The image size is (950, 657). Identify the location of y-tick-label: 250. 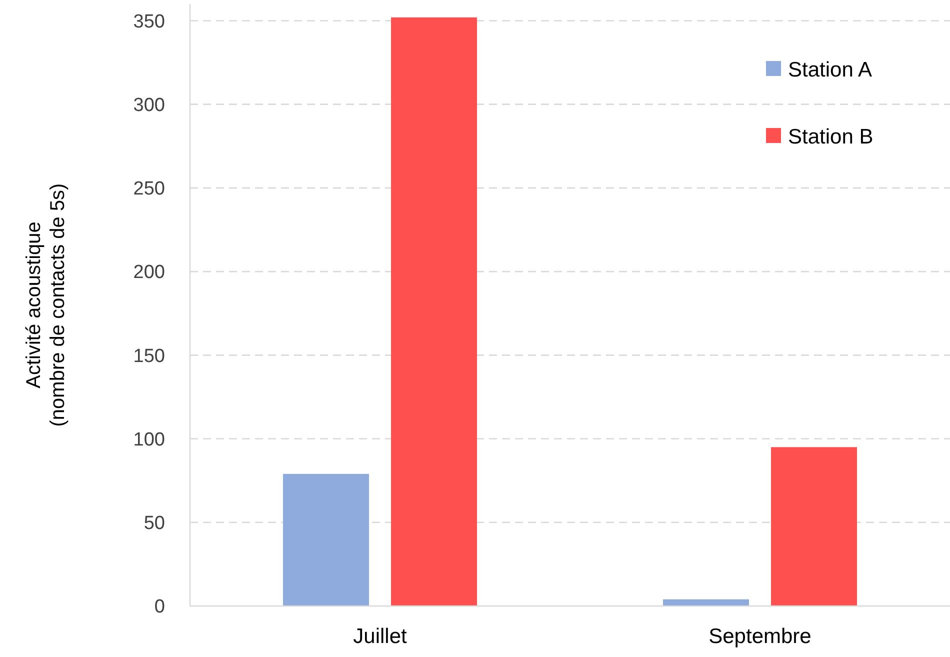
(149, 189).